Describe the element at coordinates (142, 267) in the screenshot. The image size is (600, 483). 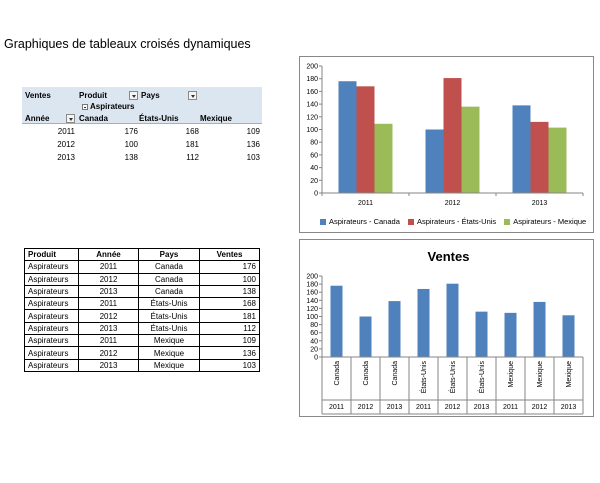
I see `table-row: Aspirateurs 2011 Canada 176` at that location.